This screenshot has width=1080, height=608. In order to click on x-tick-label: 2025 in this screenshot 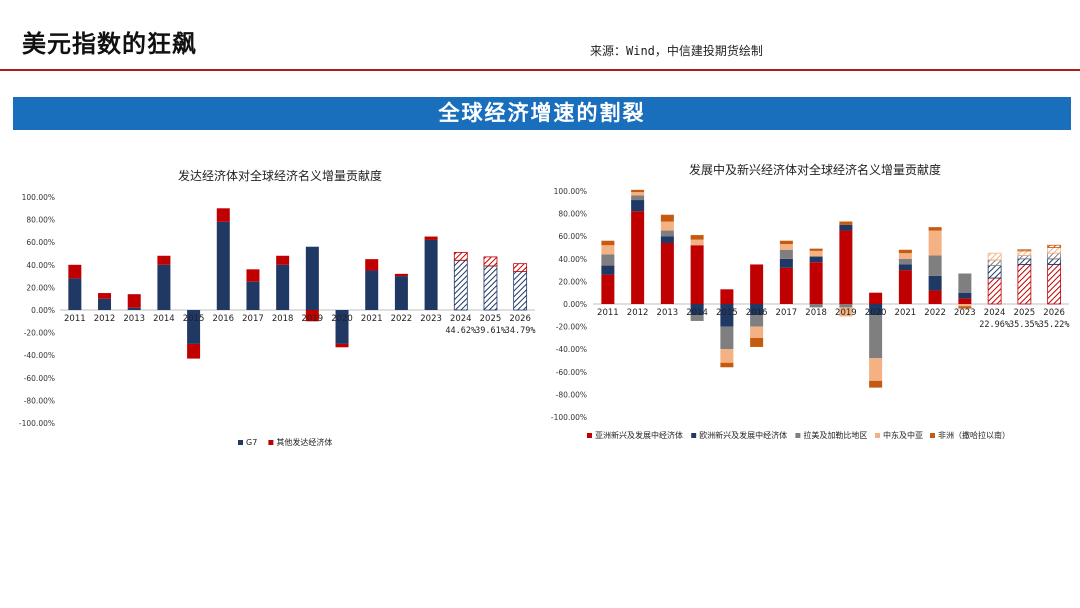, I will do `click(1025, 313)`.